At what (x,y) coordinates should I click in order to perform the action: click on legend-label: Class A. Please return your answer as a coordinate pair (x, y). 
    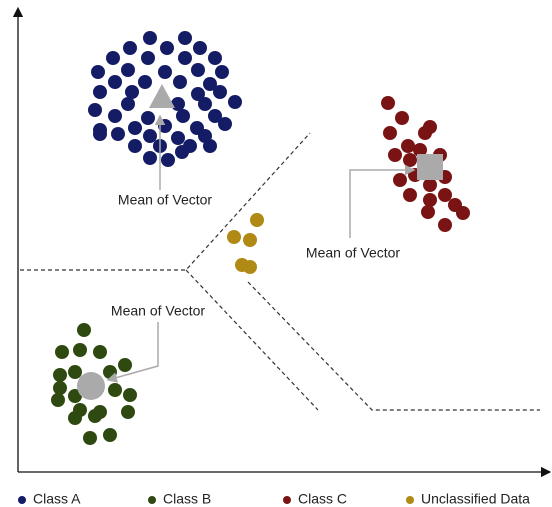
    Looking at the image, I should click on (57, 499).